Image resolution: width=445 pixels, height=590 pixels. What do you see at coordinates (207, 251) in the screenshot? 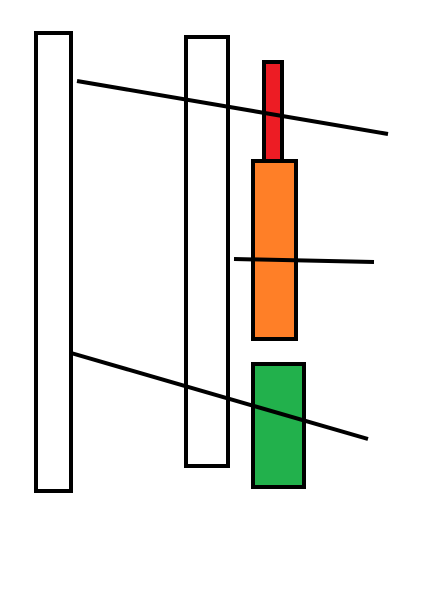
I see `middle-white-bar` at bounding box center [207, 251].